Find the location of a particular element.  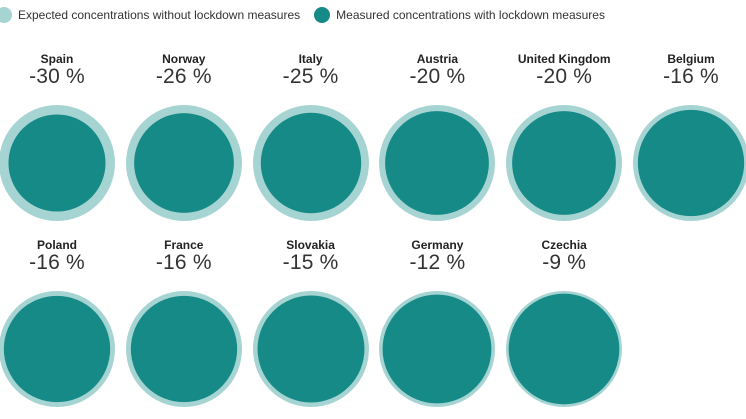

country-item: Norway -26 % is located at coordinates (184, 142).